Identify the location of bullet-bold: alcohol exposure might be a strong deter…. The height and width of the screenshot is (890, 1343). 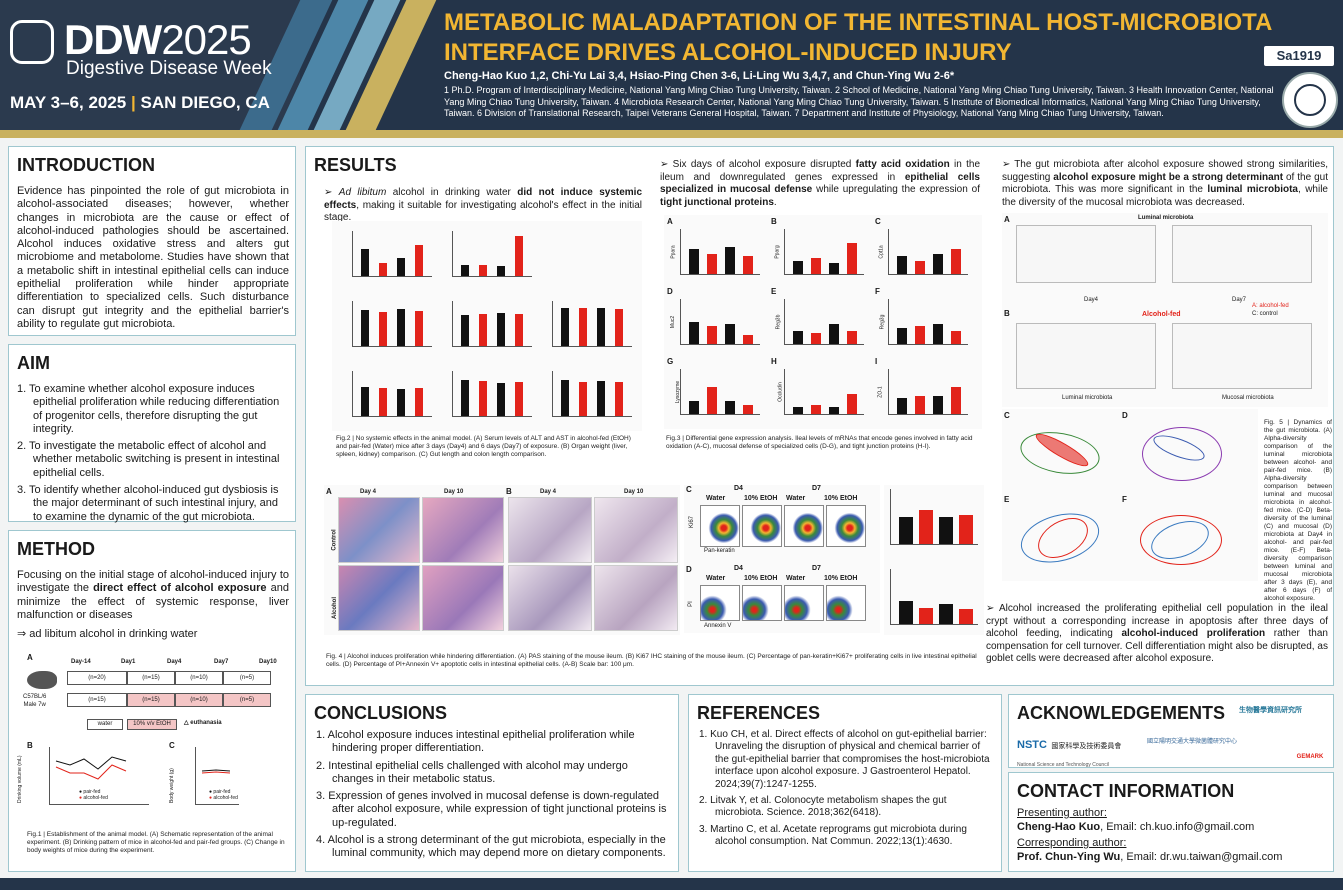
(1168, 177).